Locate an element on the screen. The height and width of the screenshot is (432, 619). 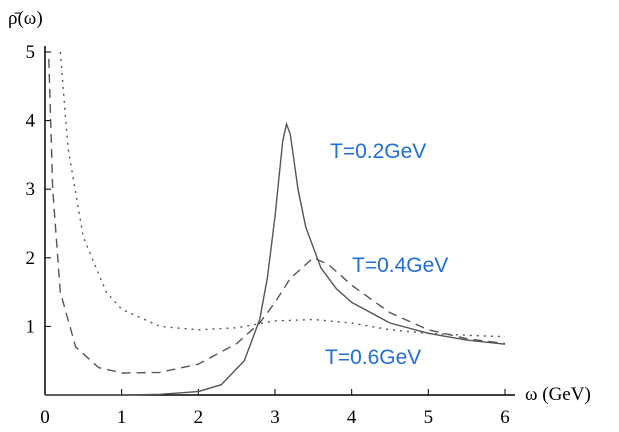
x-tick-label: 5 is located at coordinates (429, 417).